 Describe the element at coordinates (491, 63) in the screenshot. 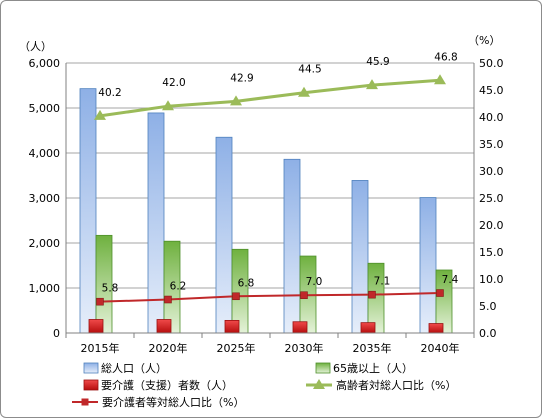

I see `y-right-tick-label: 50.0` at that location.